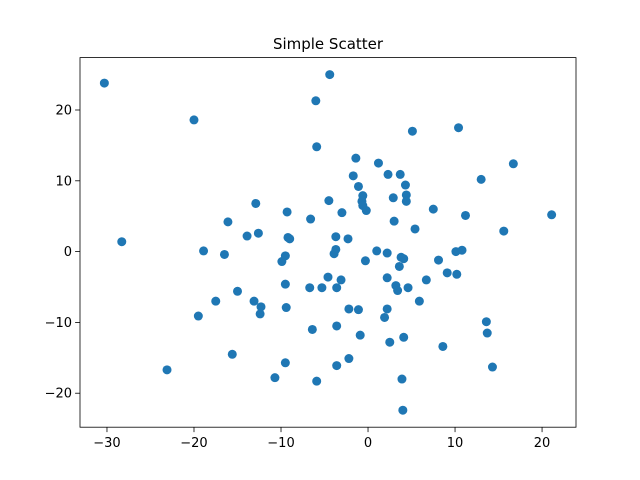 This screenshot has height=480, width=640. Describe the element at coordinates (68, 252) in the screenshot. I see `y-tick-label: 0` at that location.